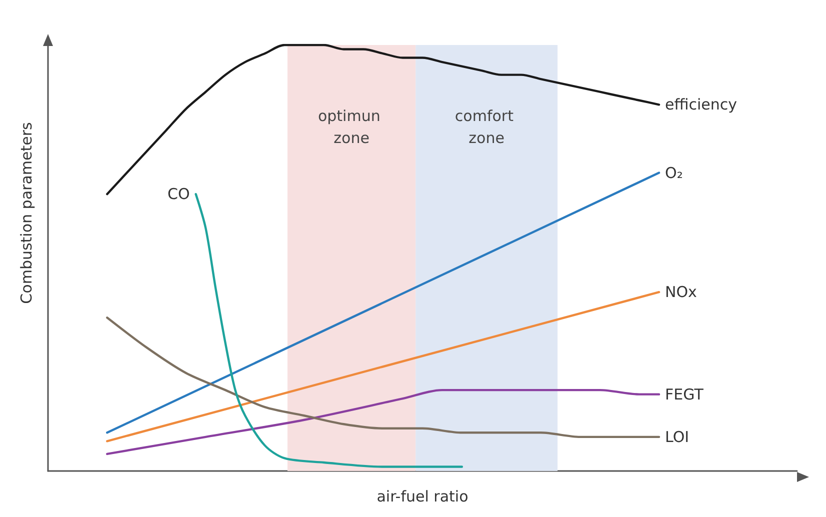 This screenshot has height=517, width=826. Describe the element at coordinates (701, 105) in the screenshot. I see `series-label: efficiency` at that location.